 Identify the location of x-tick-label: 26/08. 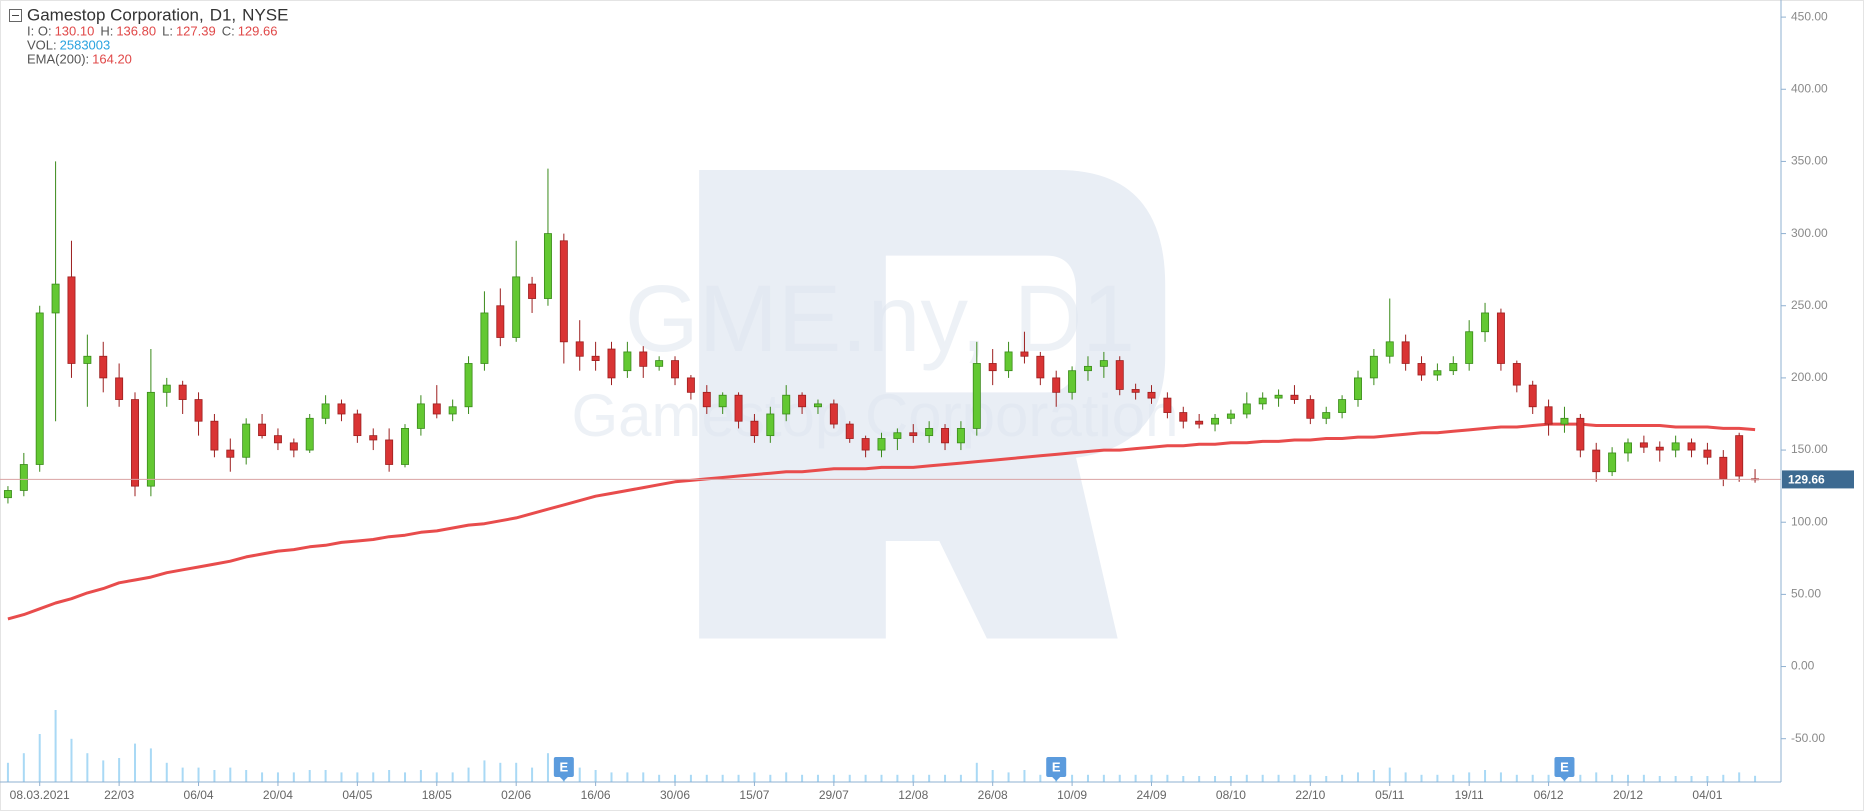
(993, 795).